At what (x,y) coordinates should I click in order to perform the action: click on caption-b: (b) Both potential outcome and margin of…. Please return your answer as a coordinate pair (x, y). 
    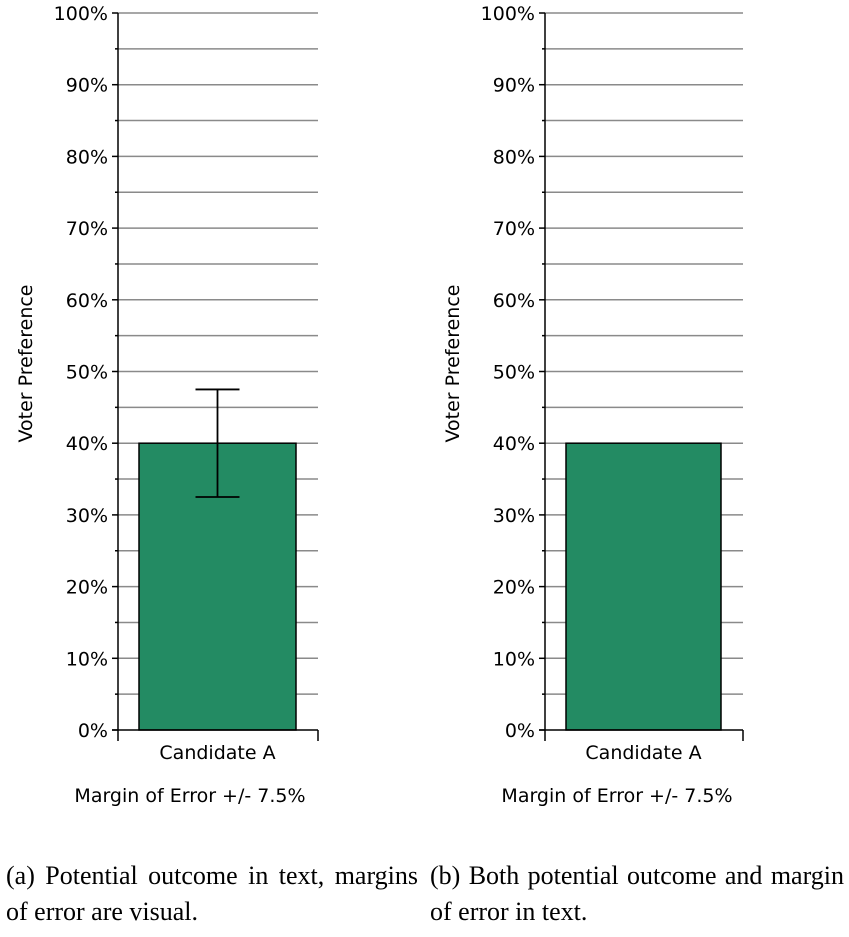
    Looking at the image, I should click on (637, 893).